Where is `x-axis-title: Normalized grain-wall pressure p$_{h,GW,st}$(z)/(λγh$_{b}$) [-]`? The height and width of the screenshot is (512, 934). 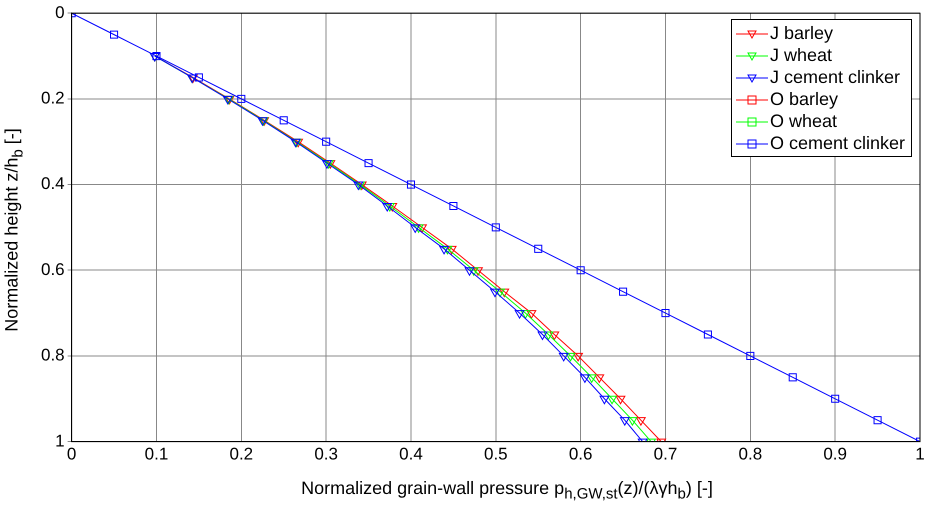
x-axis-title: Normalized grain-wall pressure p$_{h,GW,st}$(z)/(λγh$_{b}$) [-] is located at coordinates (507, 490).